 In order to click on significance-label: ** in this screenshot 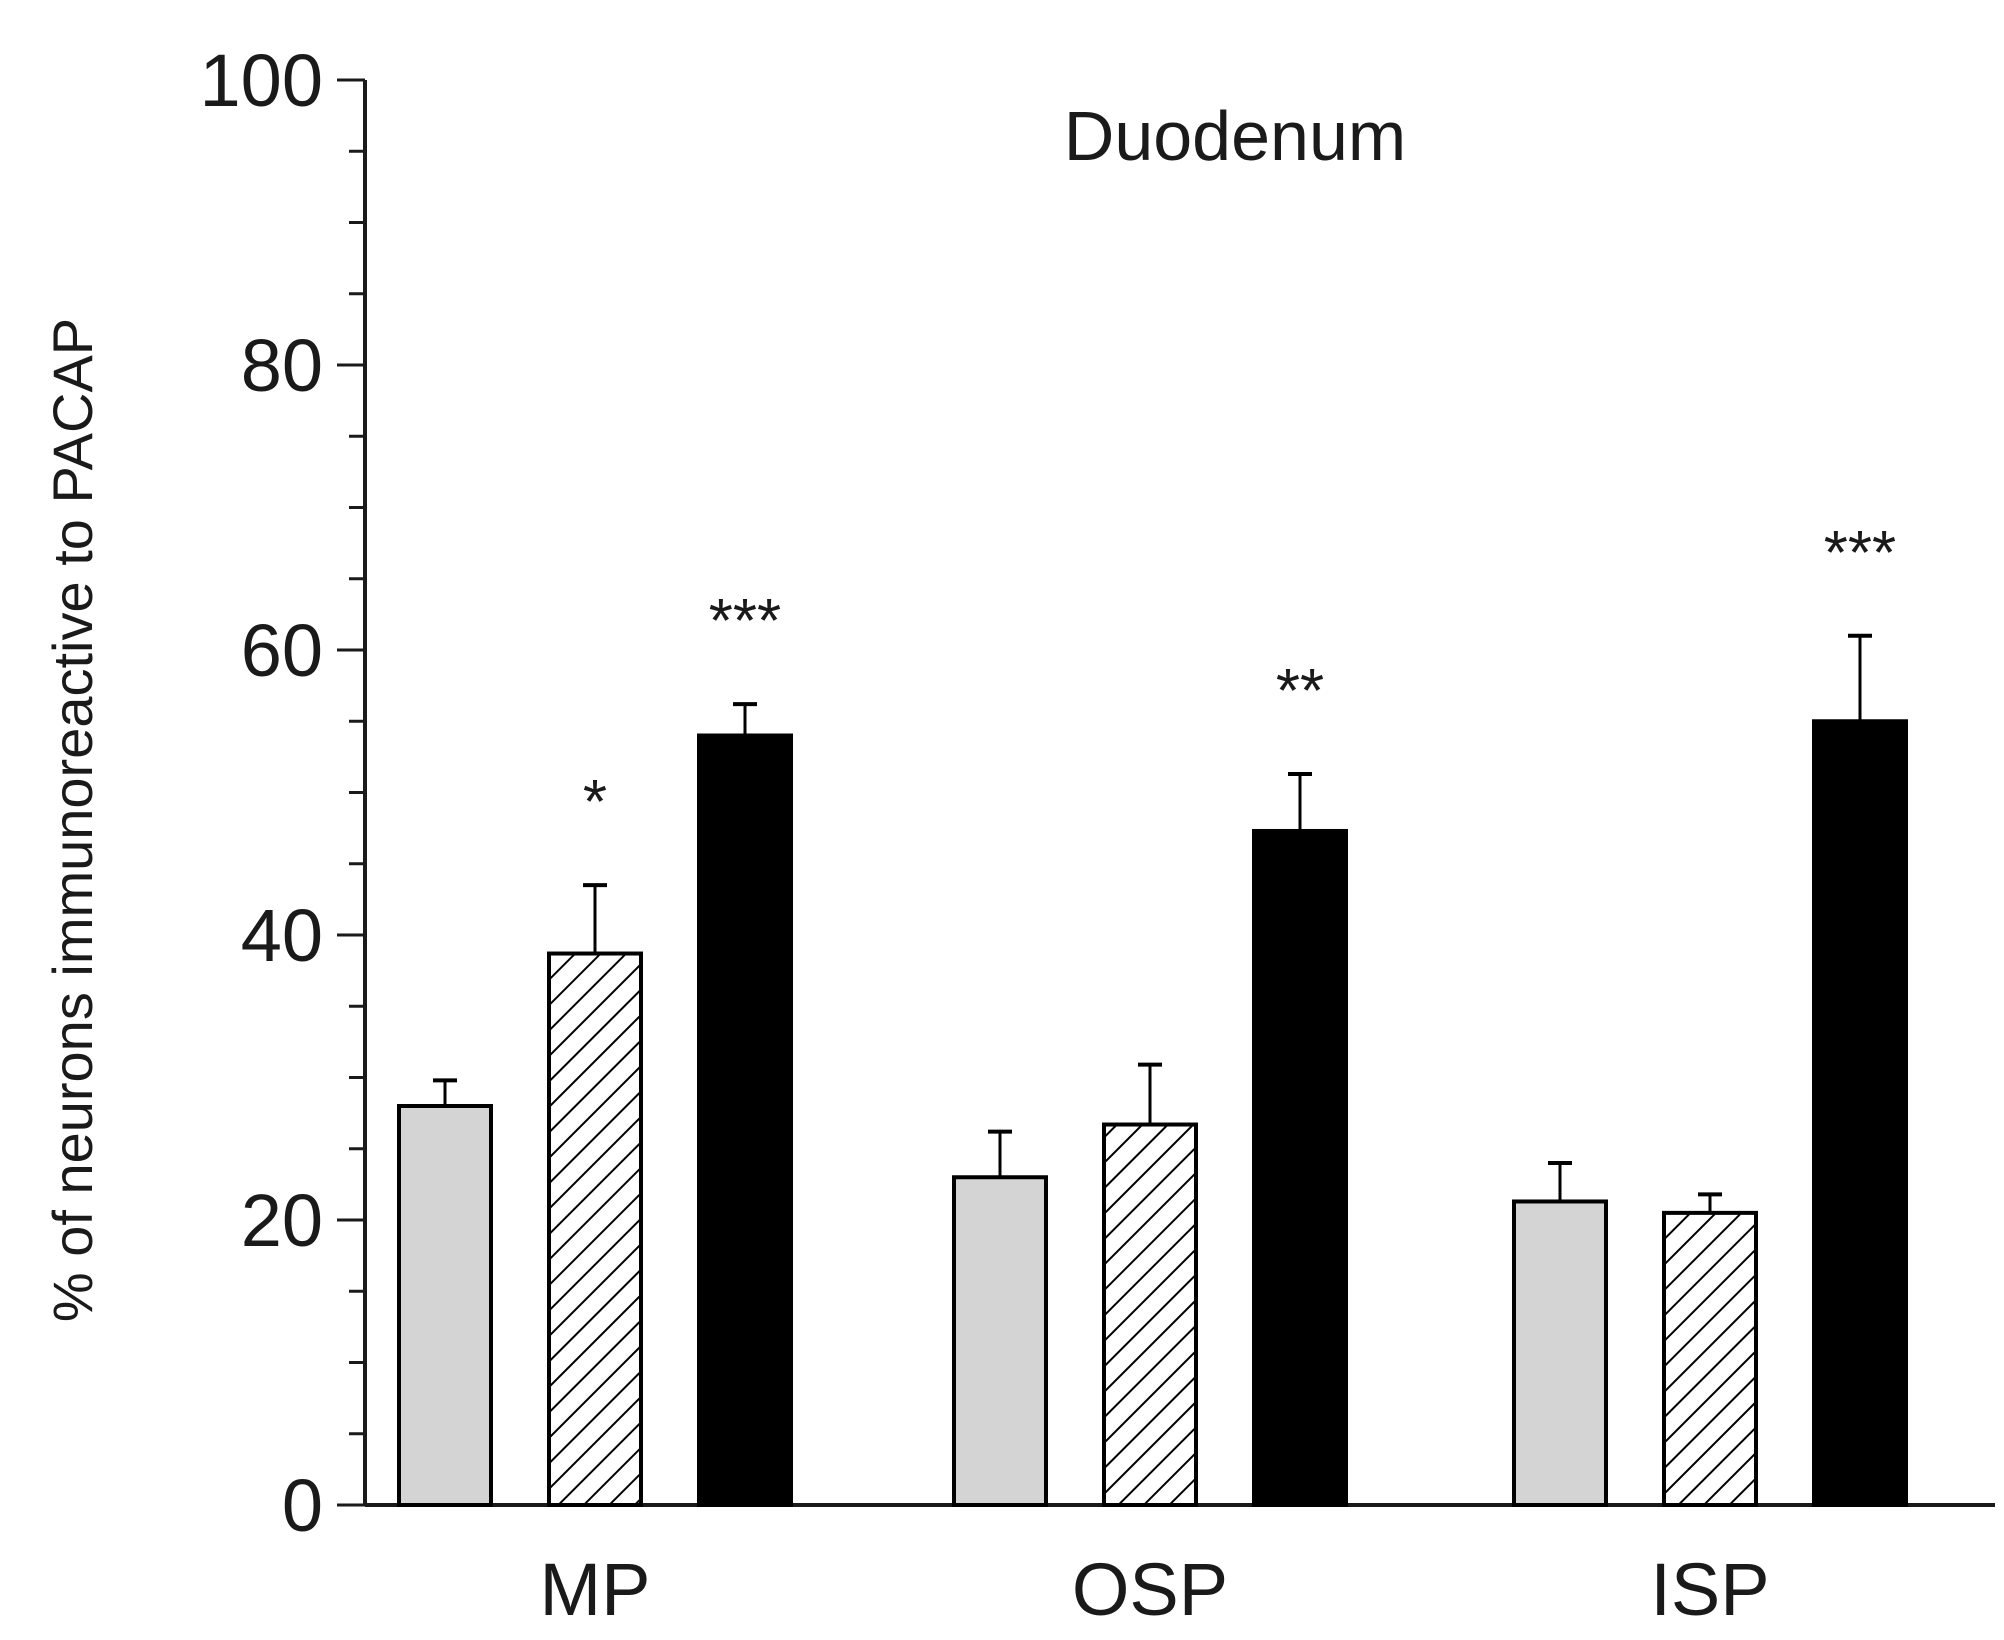, I will do `click(1300, 691)`.